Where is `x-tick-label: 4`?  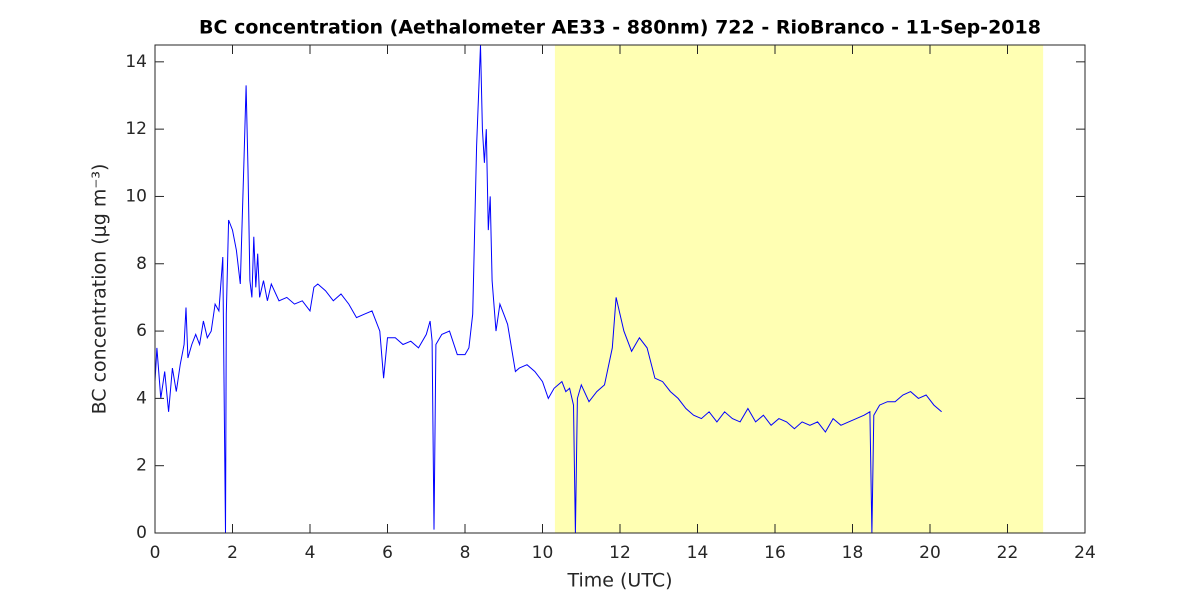 x-tick-label: 4 is located at coordinates (310, 553).